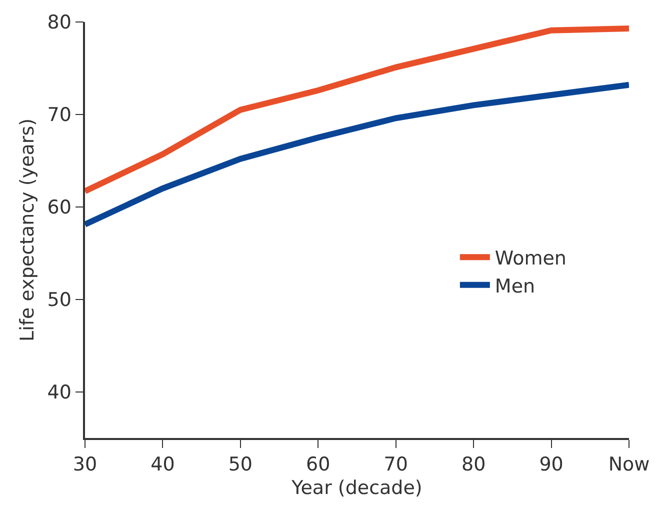 Image resolution: width=662 pixels, height=507 pixels. Describe the element at coordinates (59, 23) in the screenshot. I see `y-tick-label: 80` at that location.